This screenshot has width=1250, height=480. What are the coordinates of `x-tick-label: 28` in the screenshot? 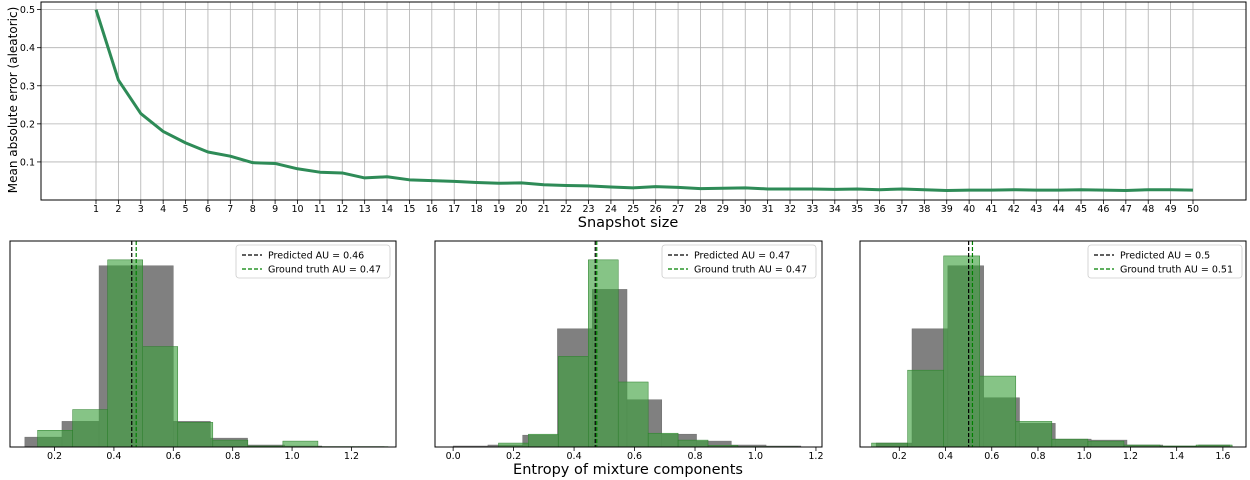 It's located at (700, 209).